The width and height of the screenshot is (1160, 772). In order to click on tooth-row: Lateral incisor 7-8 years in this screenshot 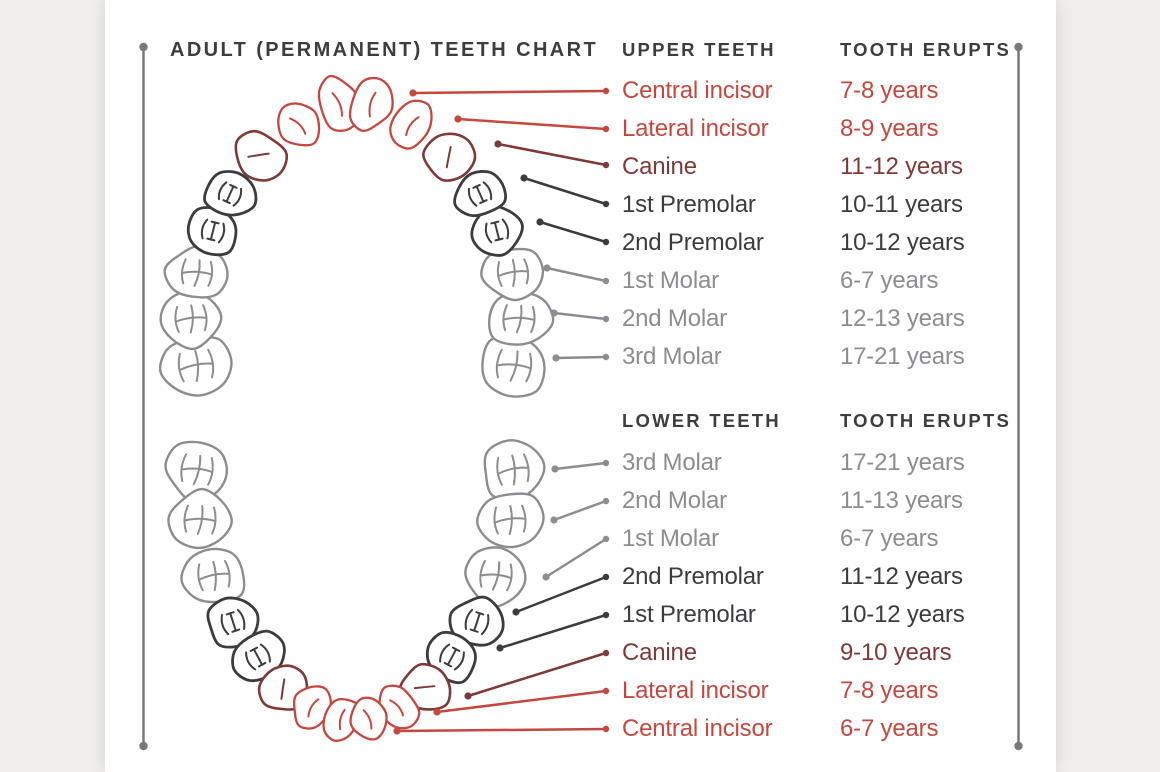, I will do `click(580, 691)`.